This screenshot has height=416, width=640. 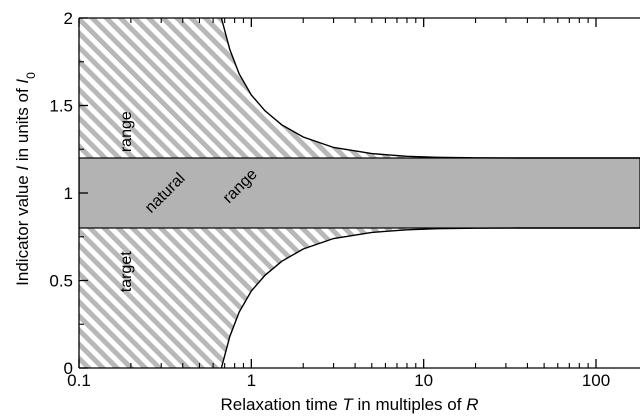 I want to click on x-axis-label: Relaxation time T in multiples of R, so click(x=350, y=404).